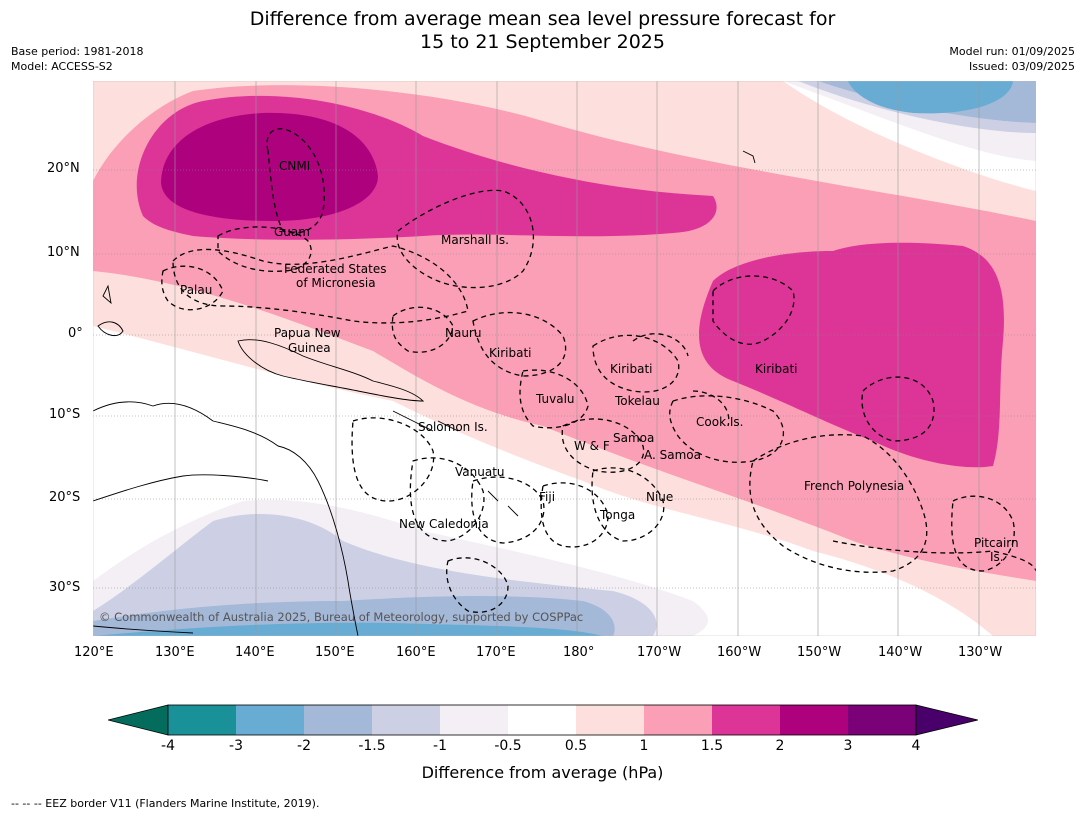  What do you see at coordinates (555, 399) in the screenshot?
I see `label-tuvalu: Tuvalu` at bounding box center [555, 399].